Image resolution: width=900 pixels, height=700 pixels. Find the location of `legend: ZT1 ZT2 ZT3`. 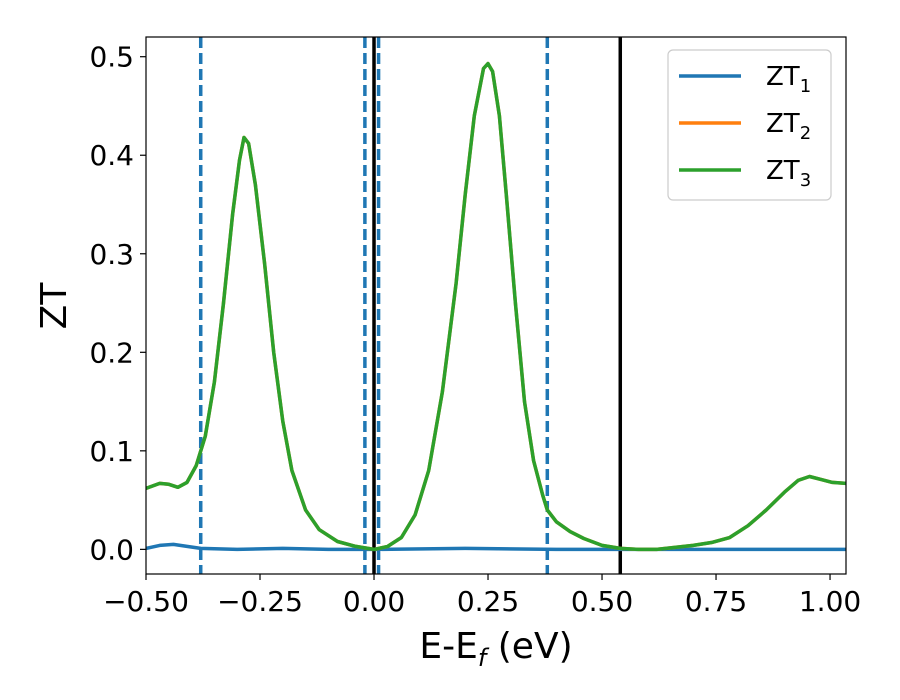

legend: ZT1 ZT2 ZT3 is located at coordinates (749, 125).